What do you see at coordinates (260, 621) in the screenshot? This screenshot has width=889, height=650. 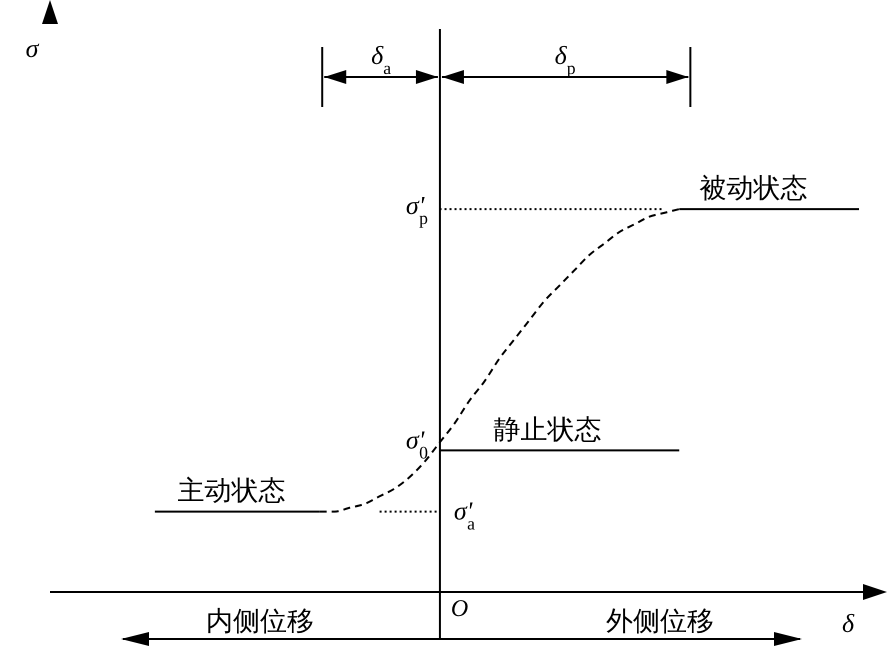 I see `text: 内侧位移` at bounding box center [260, 621].